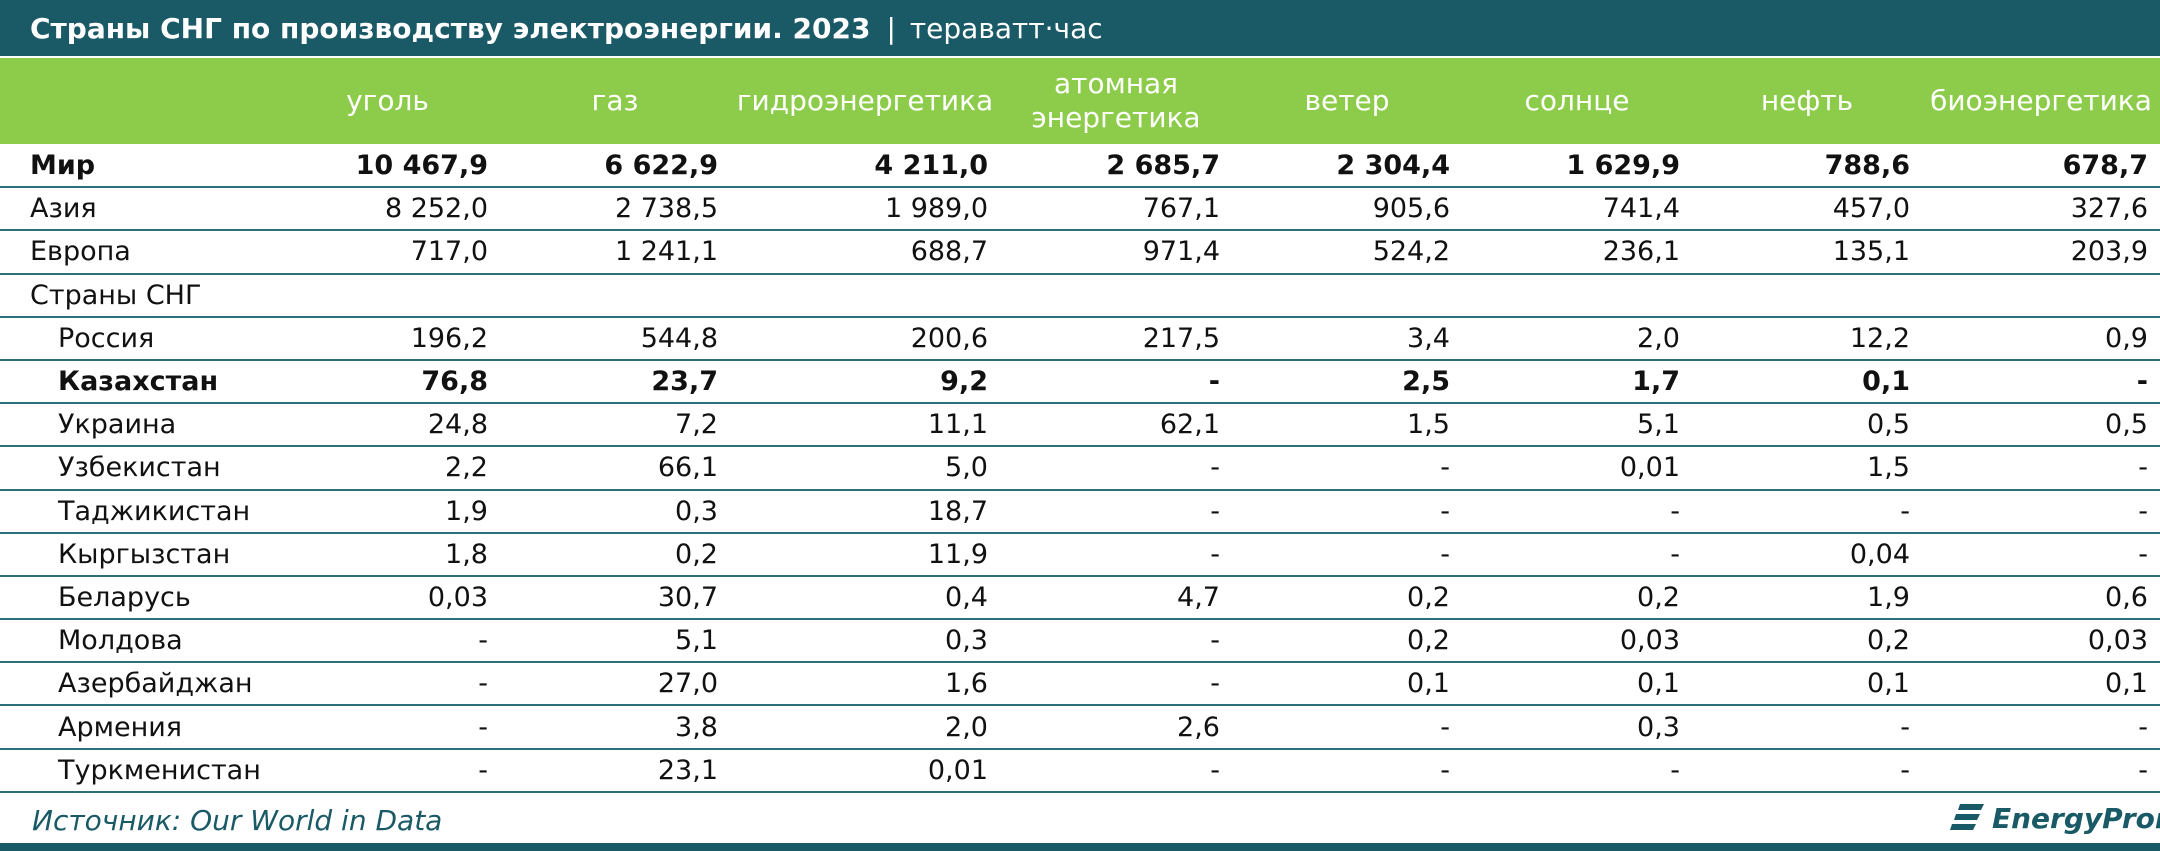  I want to click on cell-hydro: 18,7, so click(865, 511).